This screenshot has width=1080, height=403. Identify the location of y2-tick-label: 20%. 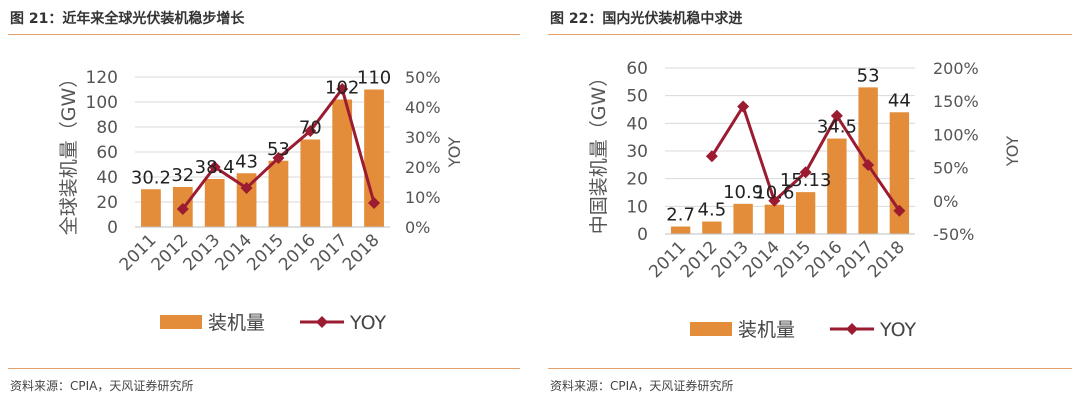
(423, 167).